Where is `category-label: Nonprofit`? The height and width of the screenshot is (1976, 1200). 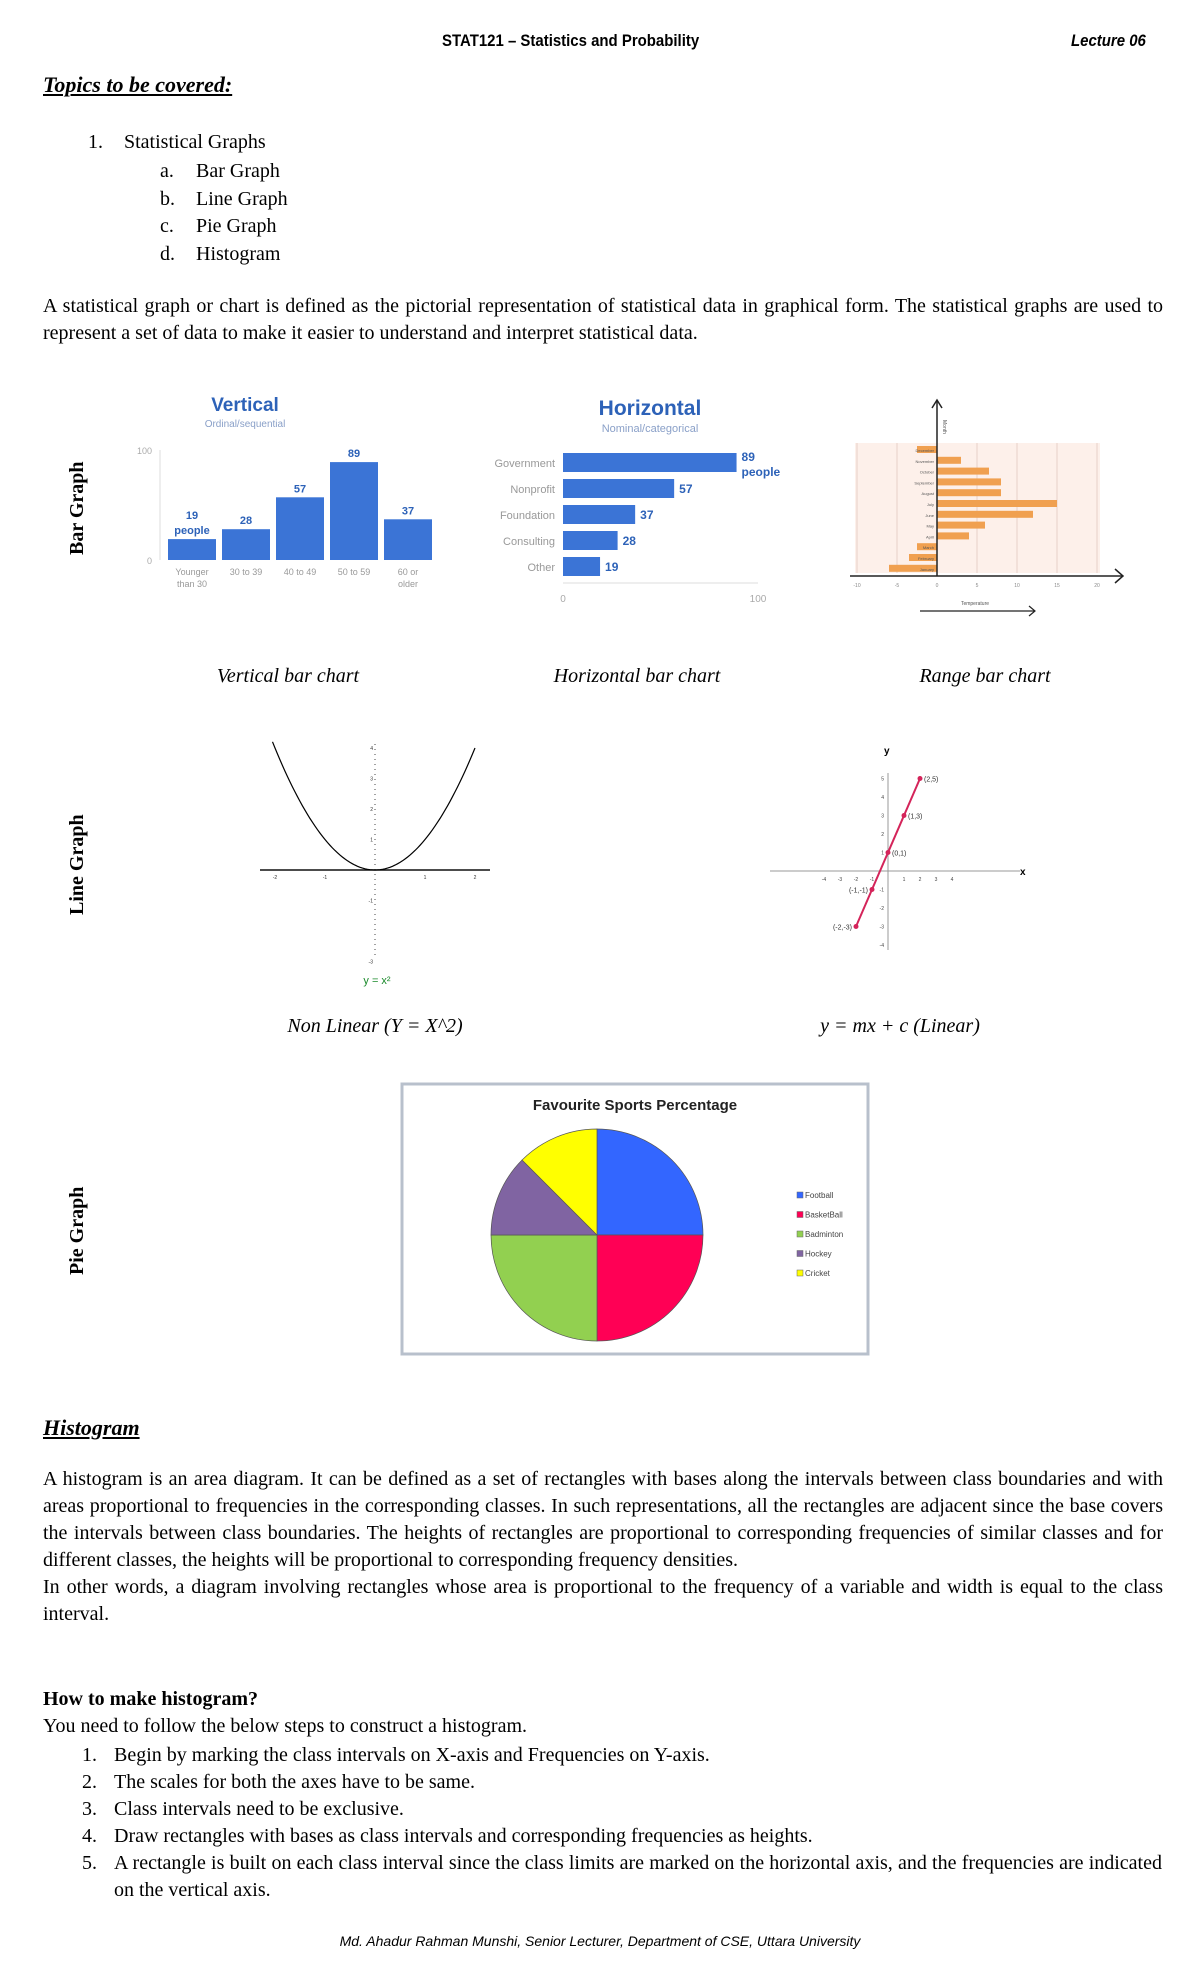
category-label: Nonprofit is located at coordinates (532, 490).